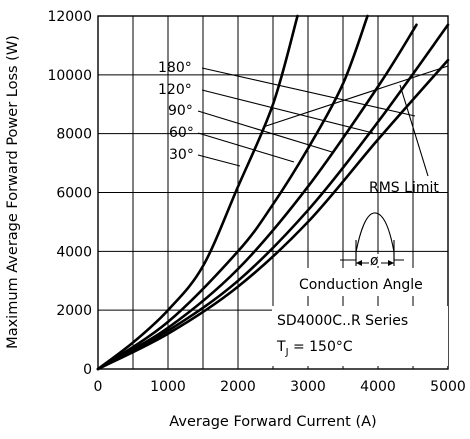  I want to click on series-info-box: SD4000C..R Series TJ = 150°C, so click(360, 336).